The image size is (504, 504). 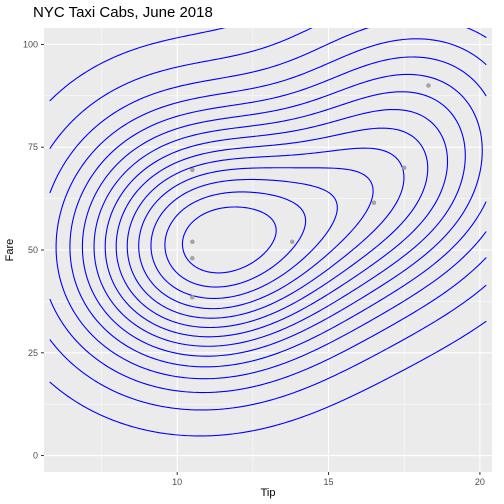 I want to click on y-tick-label: 50, so click(x=33, y=250).